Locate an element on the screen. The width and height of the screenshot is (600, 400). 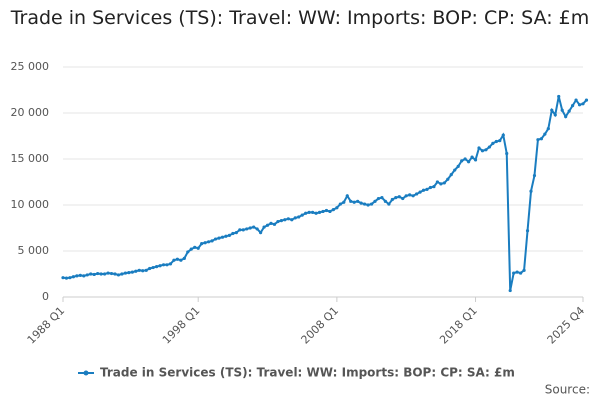
source: Source: is located at coordinates (567, 390).